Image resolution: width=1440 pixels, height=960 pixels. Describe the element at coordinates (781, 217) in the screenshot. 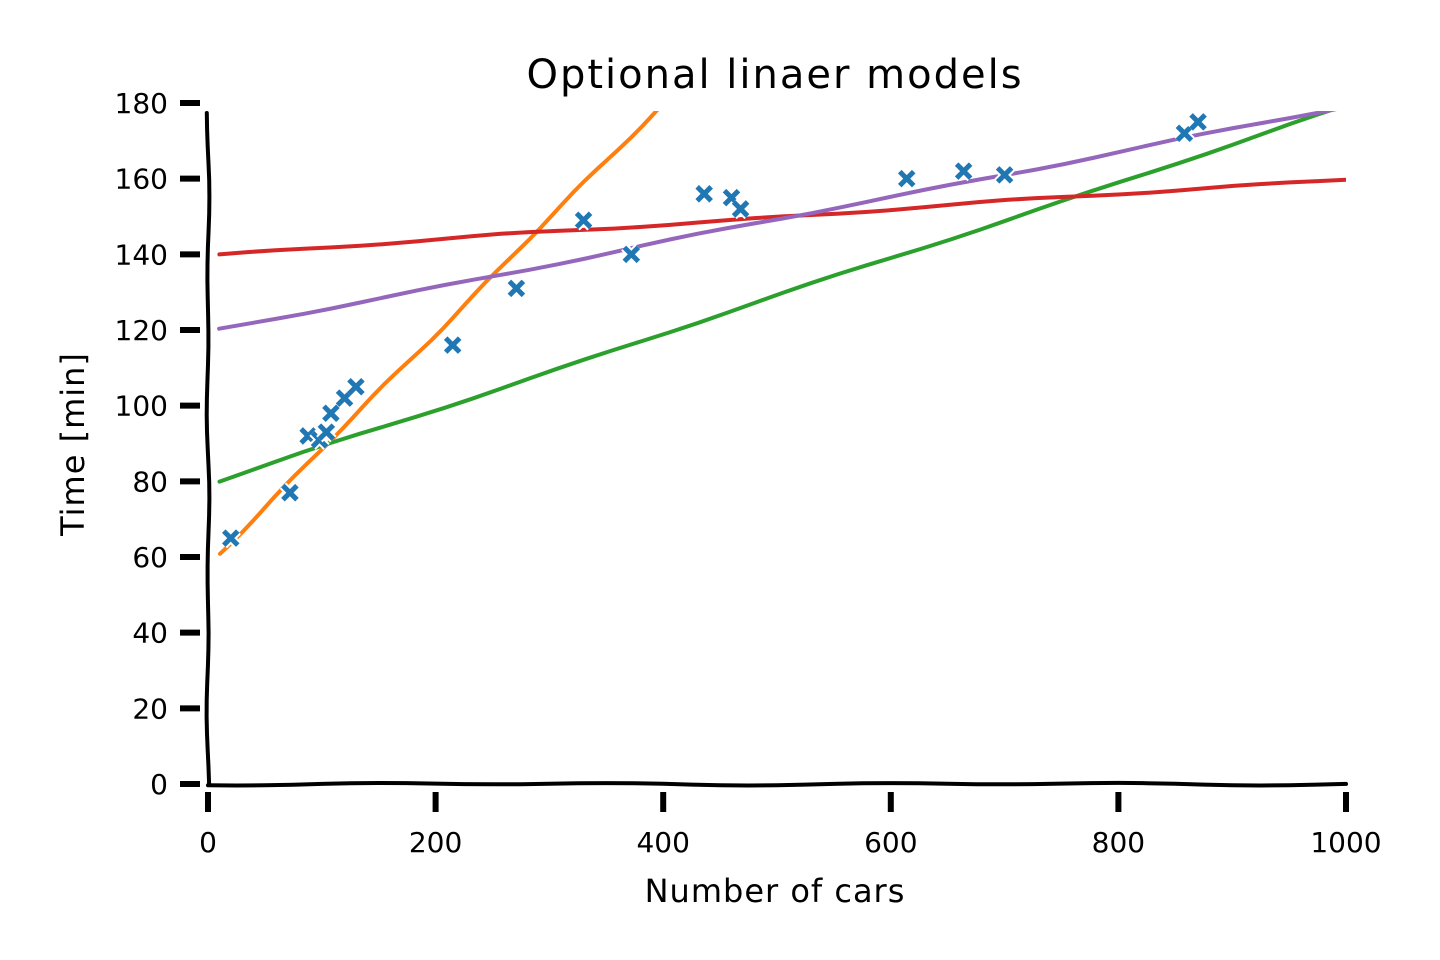

I see `red-model-line` at that location.